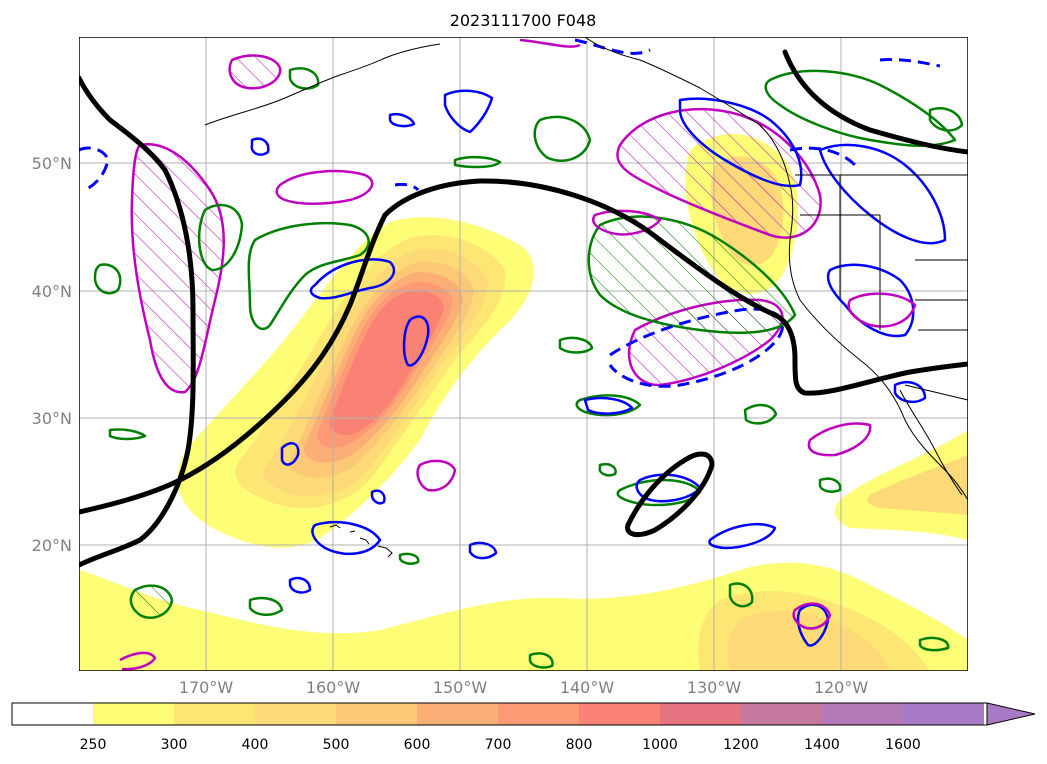  I want to click on lat-label-40n: 40°N, so click(52, 291).